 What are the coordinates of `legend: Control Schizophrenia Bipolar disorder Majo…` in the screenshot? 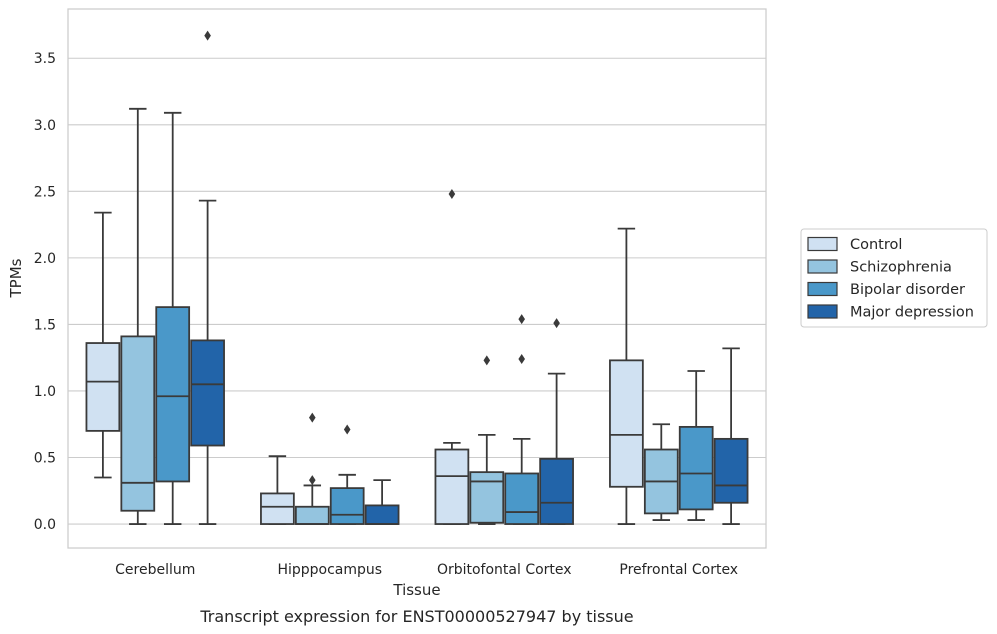 It's located at (894, 278).